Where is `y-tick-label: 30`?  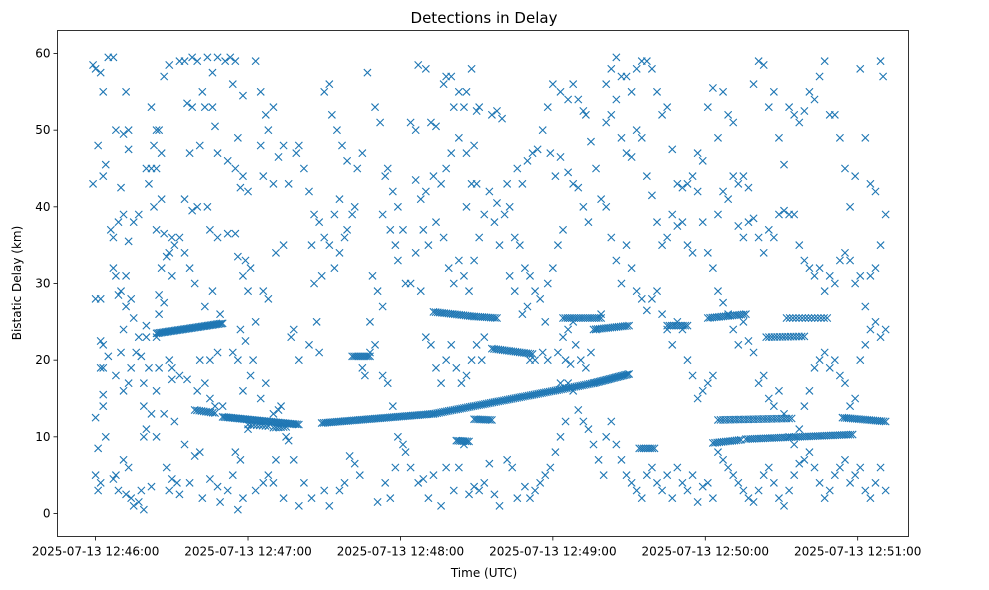 y-tick-label: 30 is located at coordinates (42, 284).